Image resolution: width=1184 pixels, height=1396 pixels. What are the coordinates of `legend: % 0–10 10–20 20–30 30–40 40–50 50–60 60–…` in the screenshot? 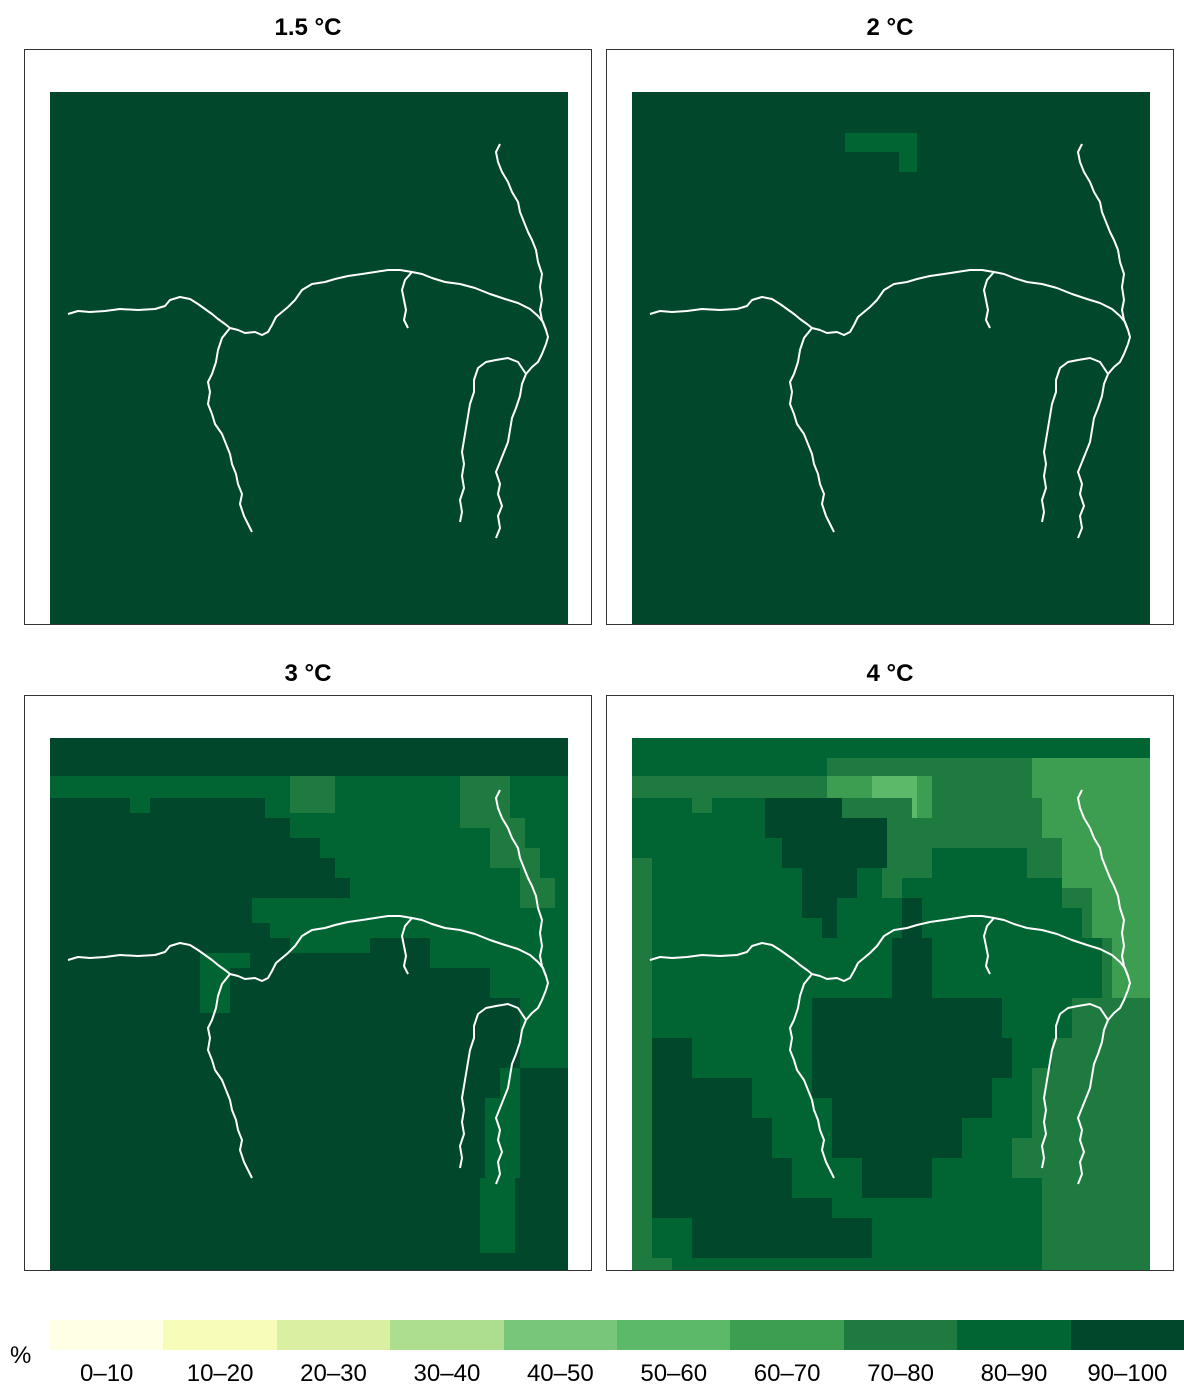 It's located at (592, 1358).